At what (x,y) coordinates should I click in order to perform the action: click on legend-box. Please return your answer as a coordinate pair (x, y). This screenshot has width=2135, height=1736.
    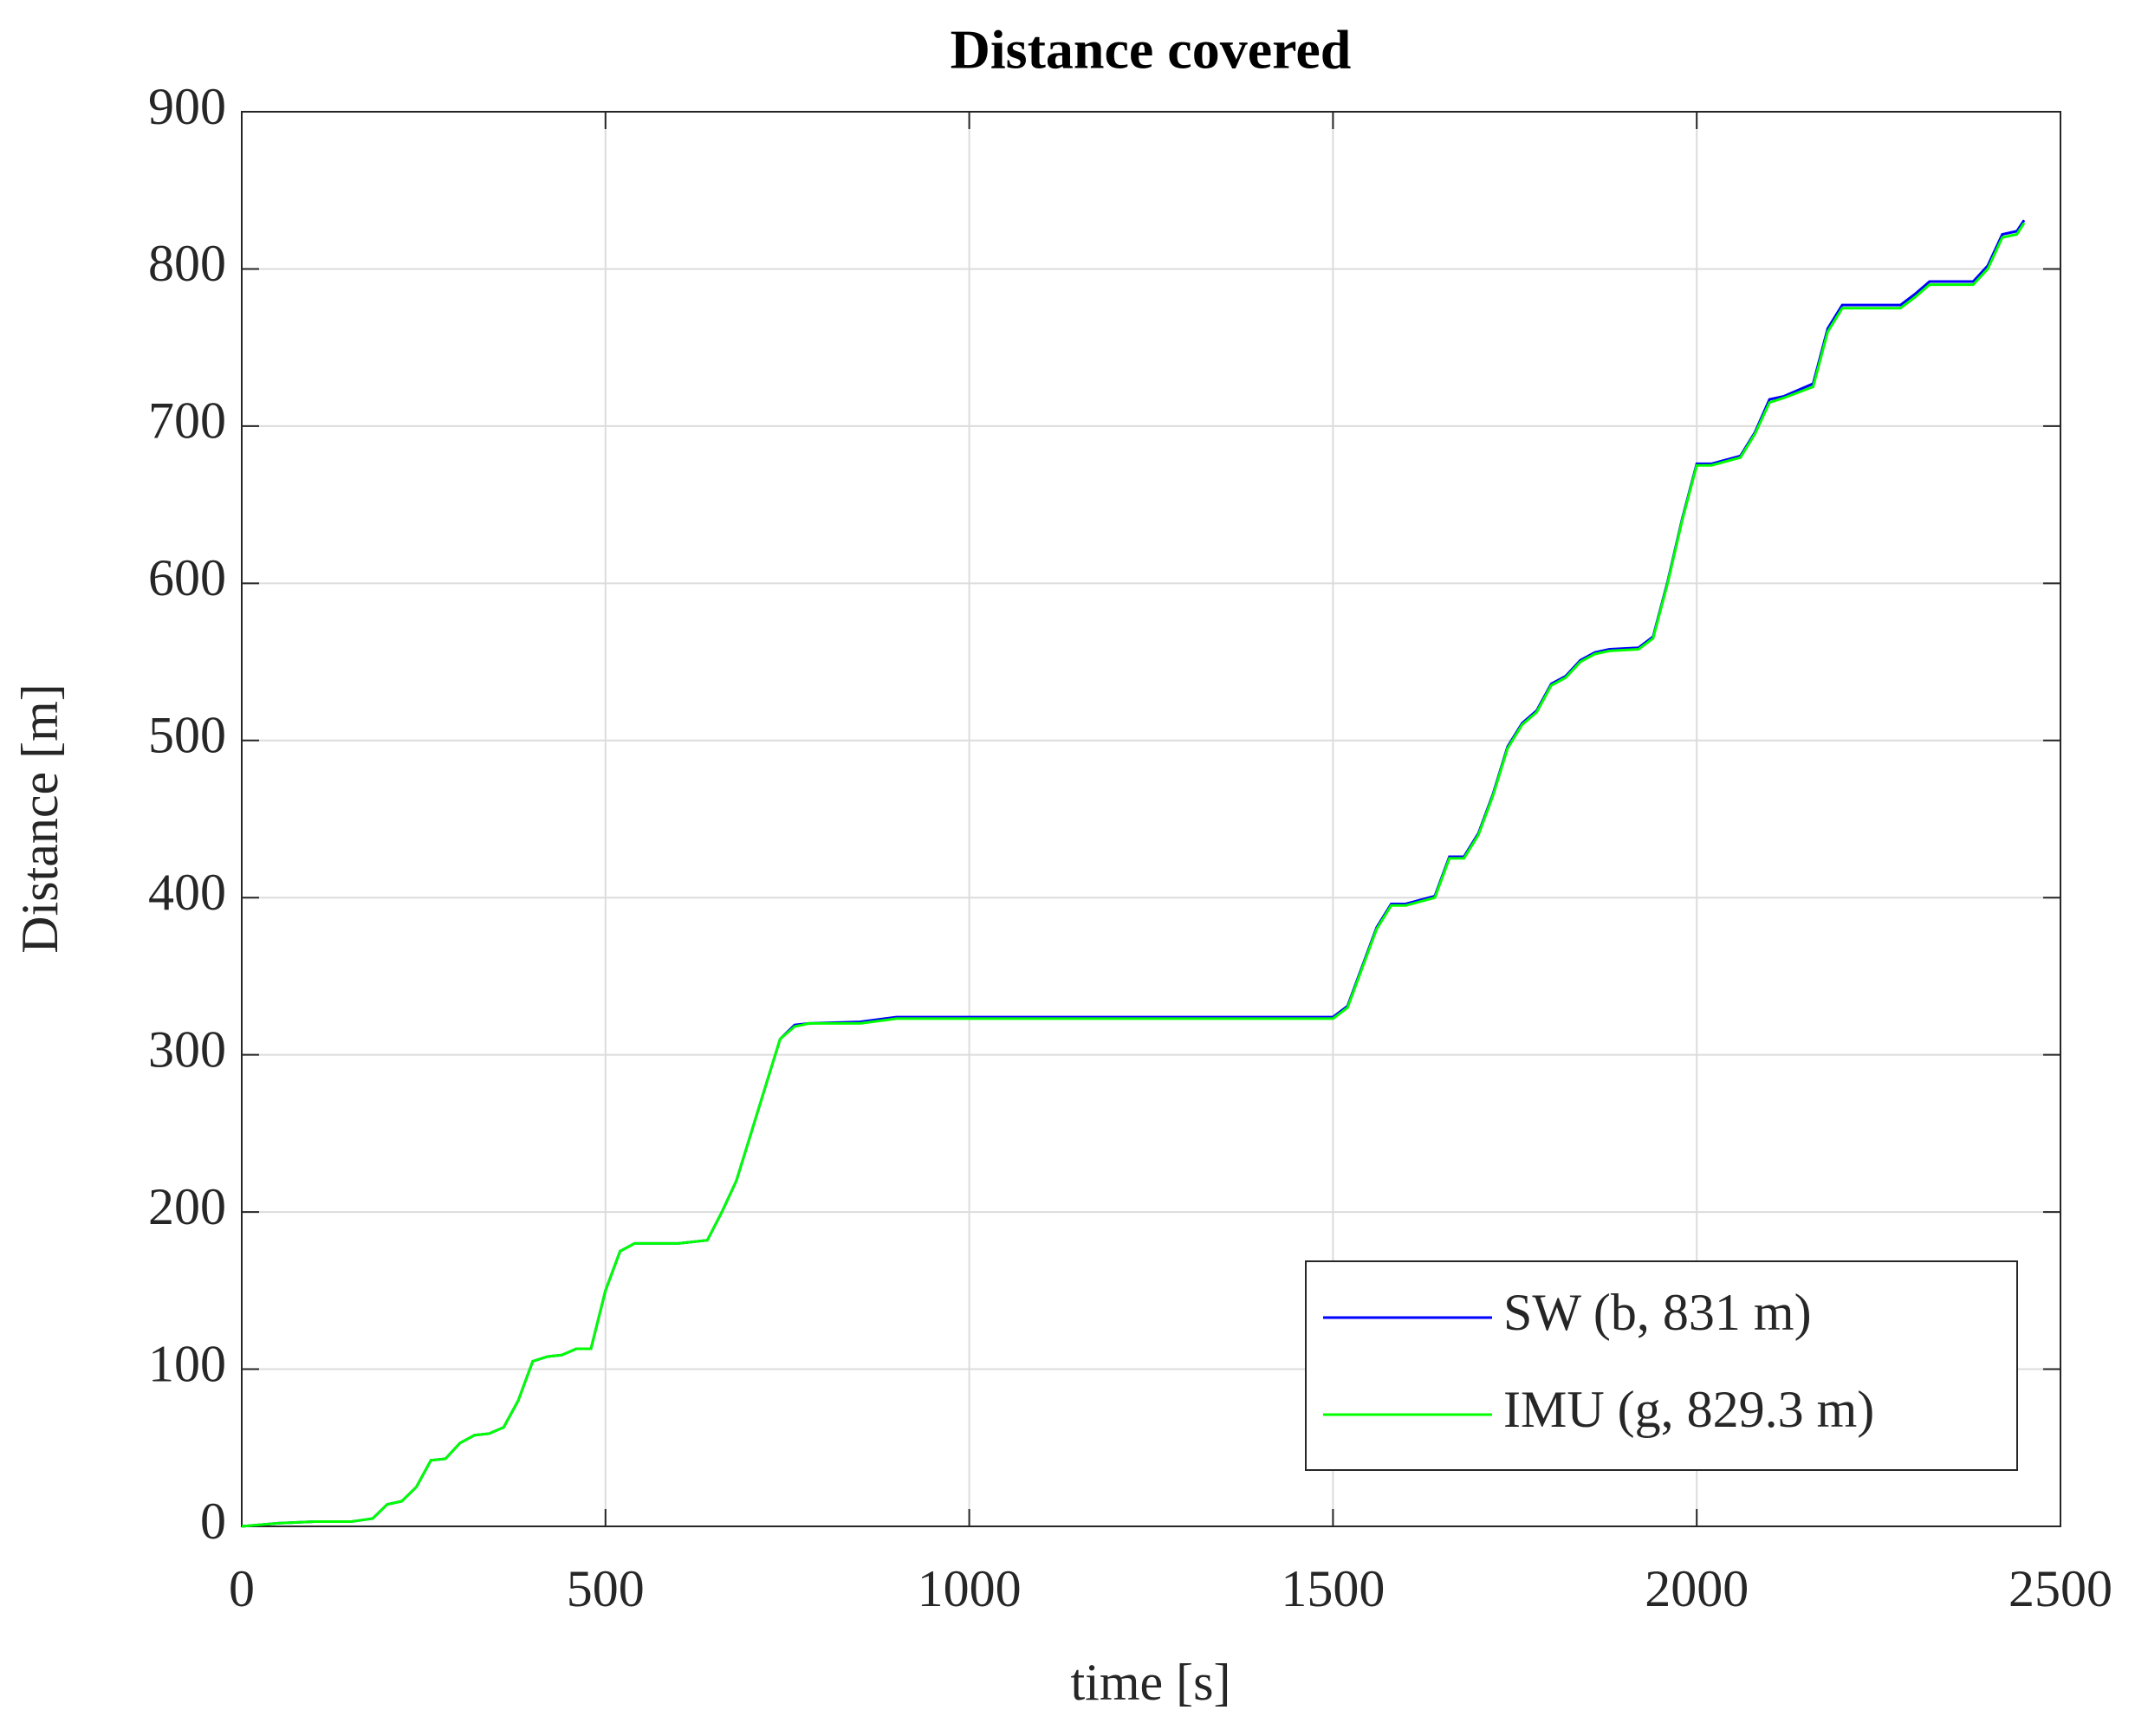
    Looking at the image, I should click on (1662, 1365).